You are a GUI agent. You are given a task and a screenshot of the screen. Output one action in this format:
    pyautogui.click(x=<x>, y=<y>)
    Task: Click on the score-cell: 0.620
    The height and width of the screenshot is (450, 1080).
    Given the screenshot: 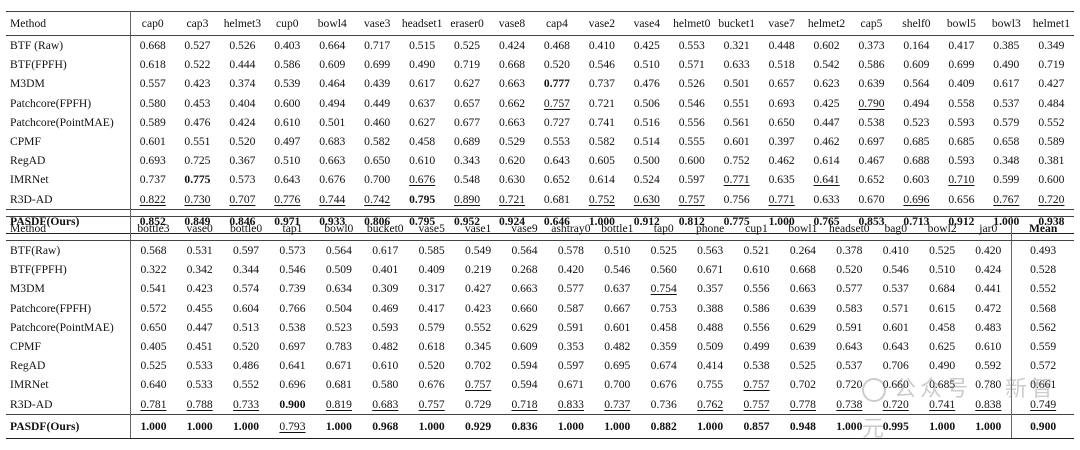 What is the action you would take?
    pyautogui.click(x=512, y=161)
    